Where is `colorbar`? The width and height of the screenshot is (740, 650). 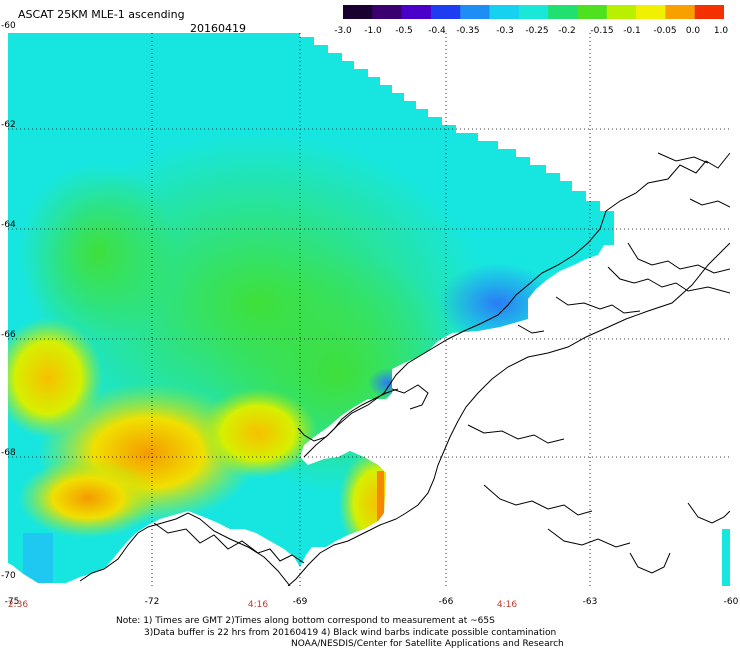 colorbar is located at coordinates (533, 12).